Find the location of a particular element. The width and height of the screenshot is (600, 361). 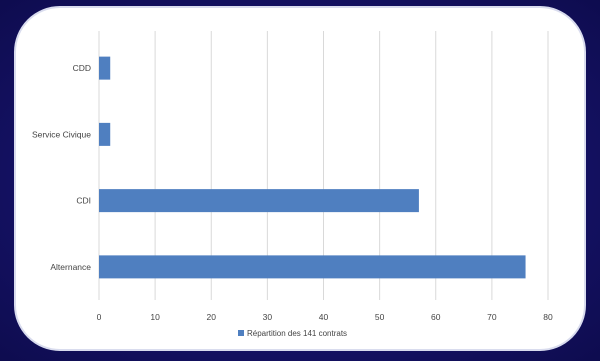

x-tick-label: 80 is located at coordinates (548, 317).